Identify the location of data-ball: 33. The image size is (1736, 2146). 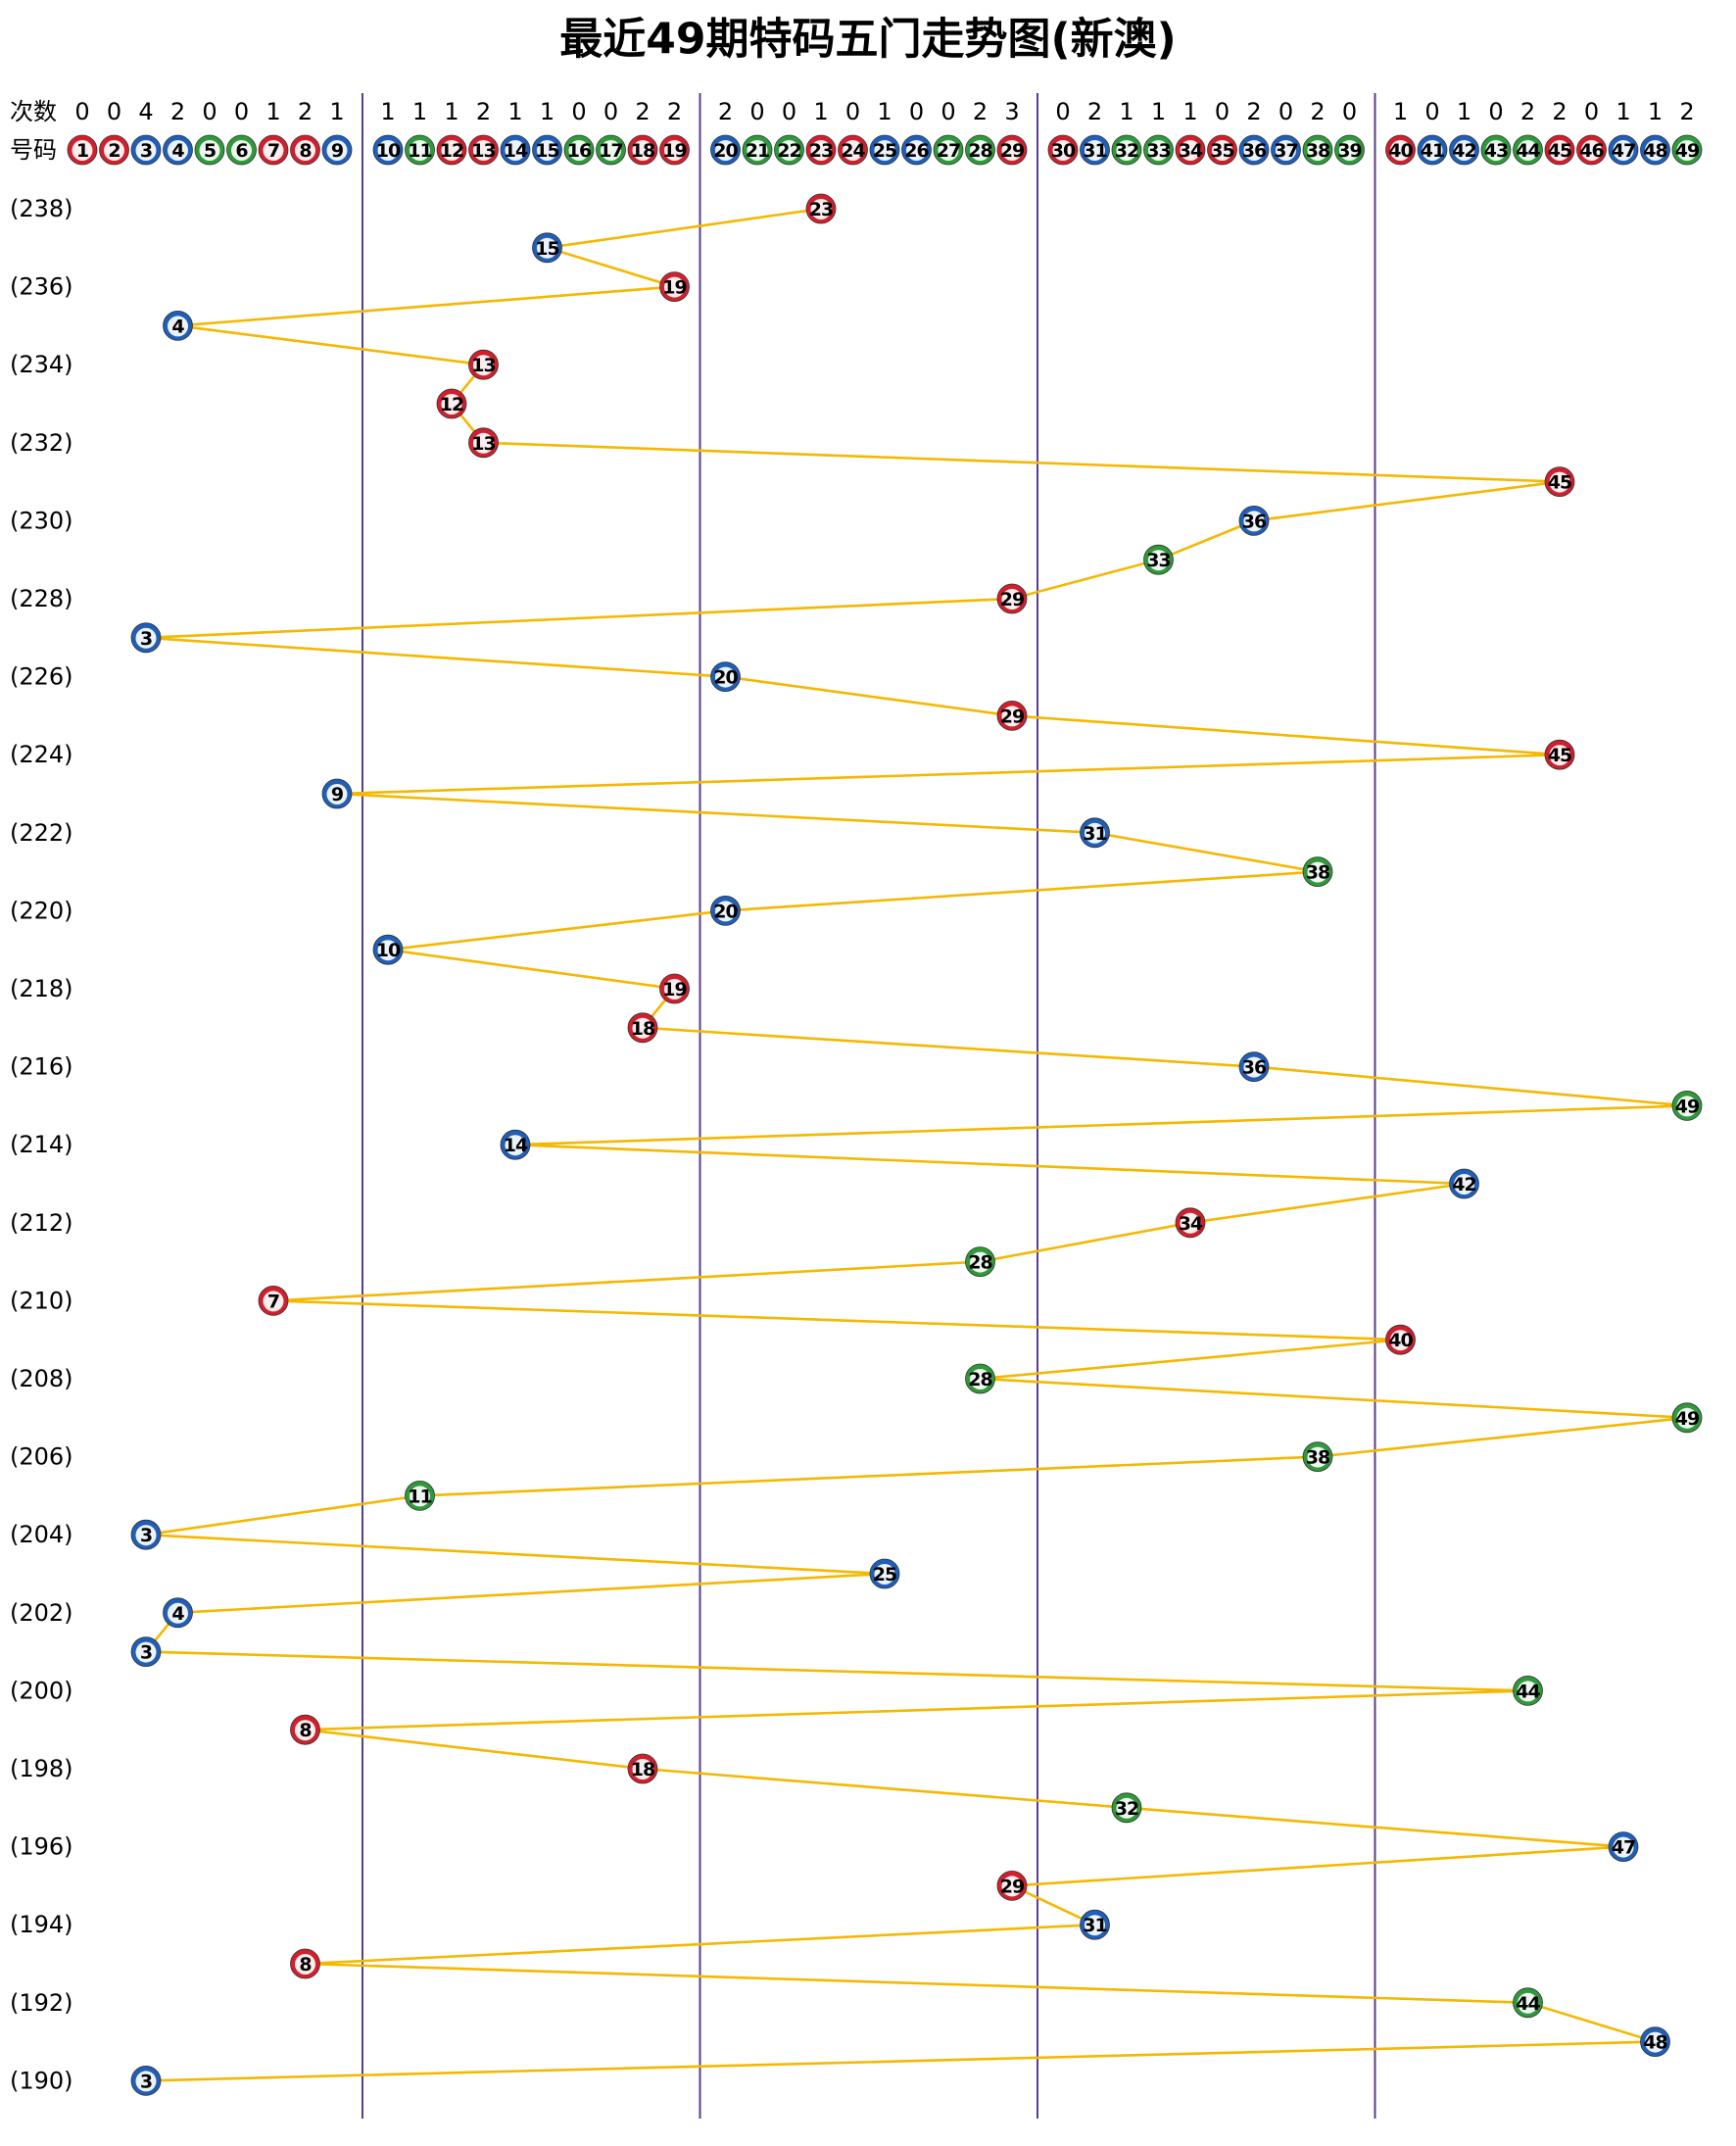
(1158, 559).